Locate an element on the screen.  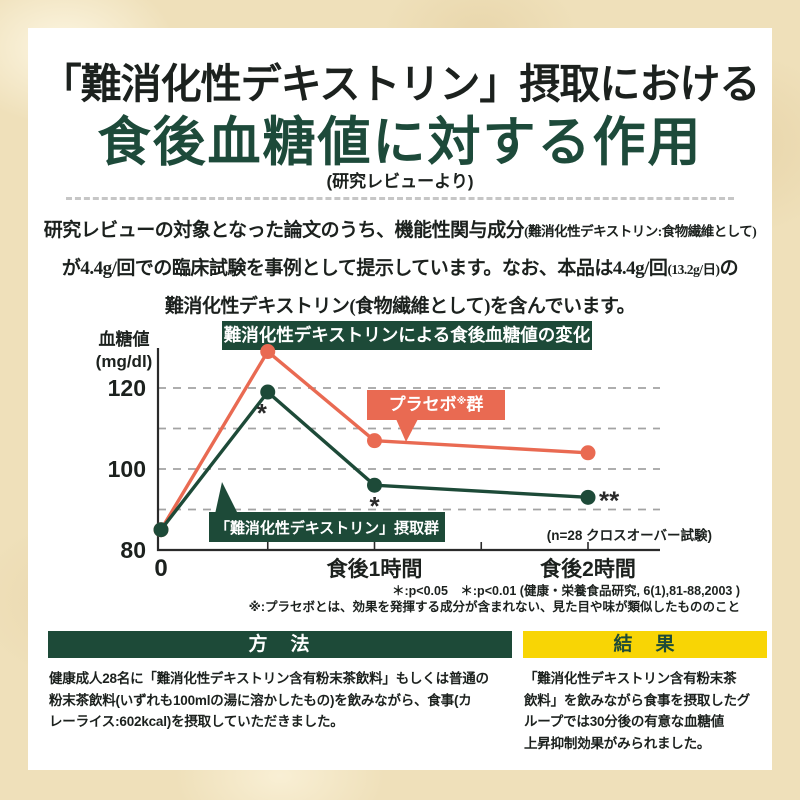
intro-line: 難消化性デキストリン(食物繊維として)を含んでいます。 is located at coordinates (400, 306).